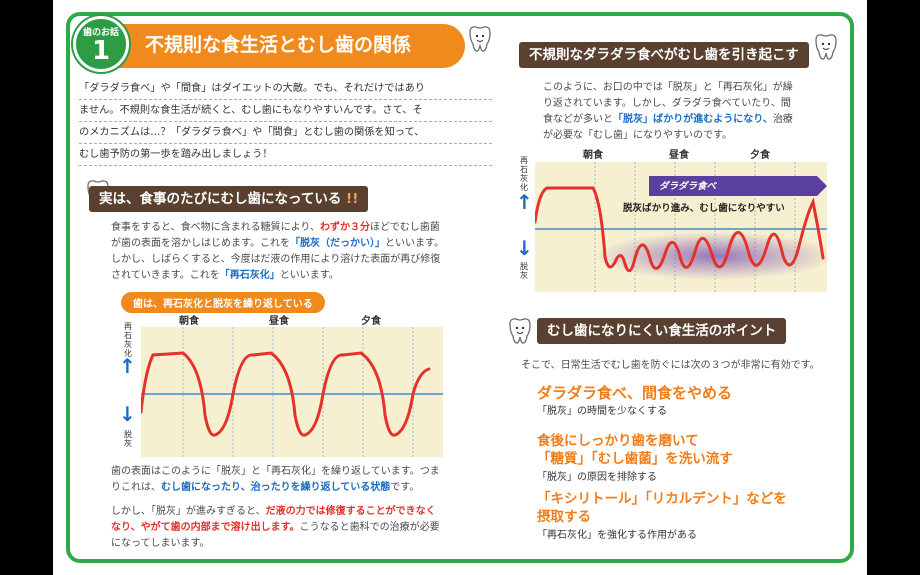 Image resolution: width=920 pixels, height=575 pixels. What do you see at coordinates (578, 119) in the screenshot?
I see `s2-text: 食などが多いと` at bounding box center [578, 119].